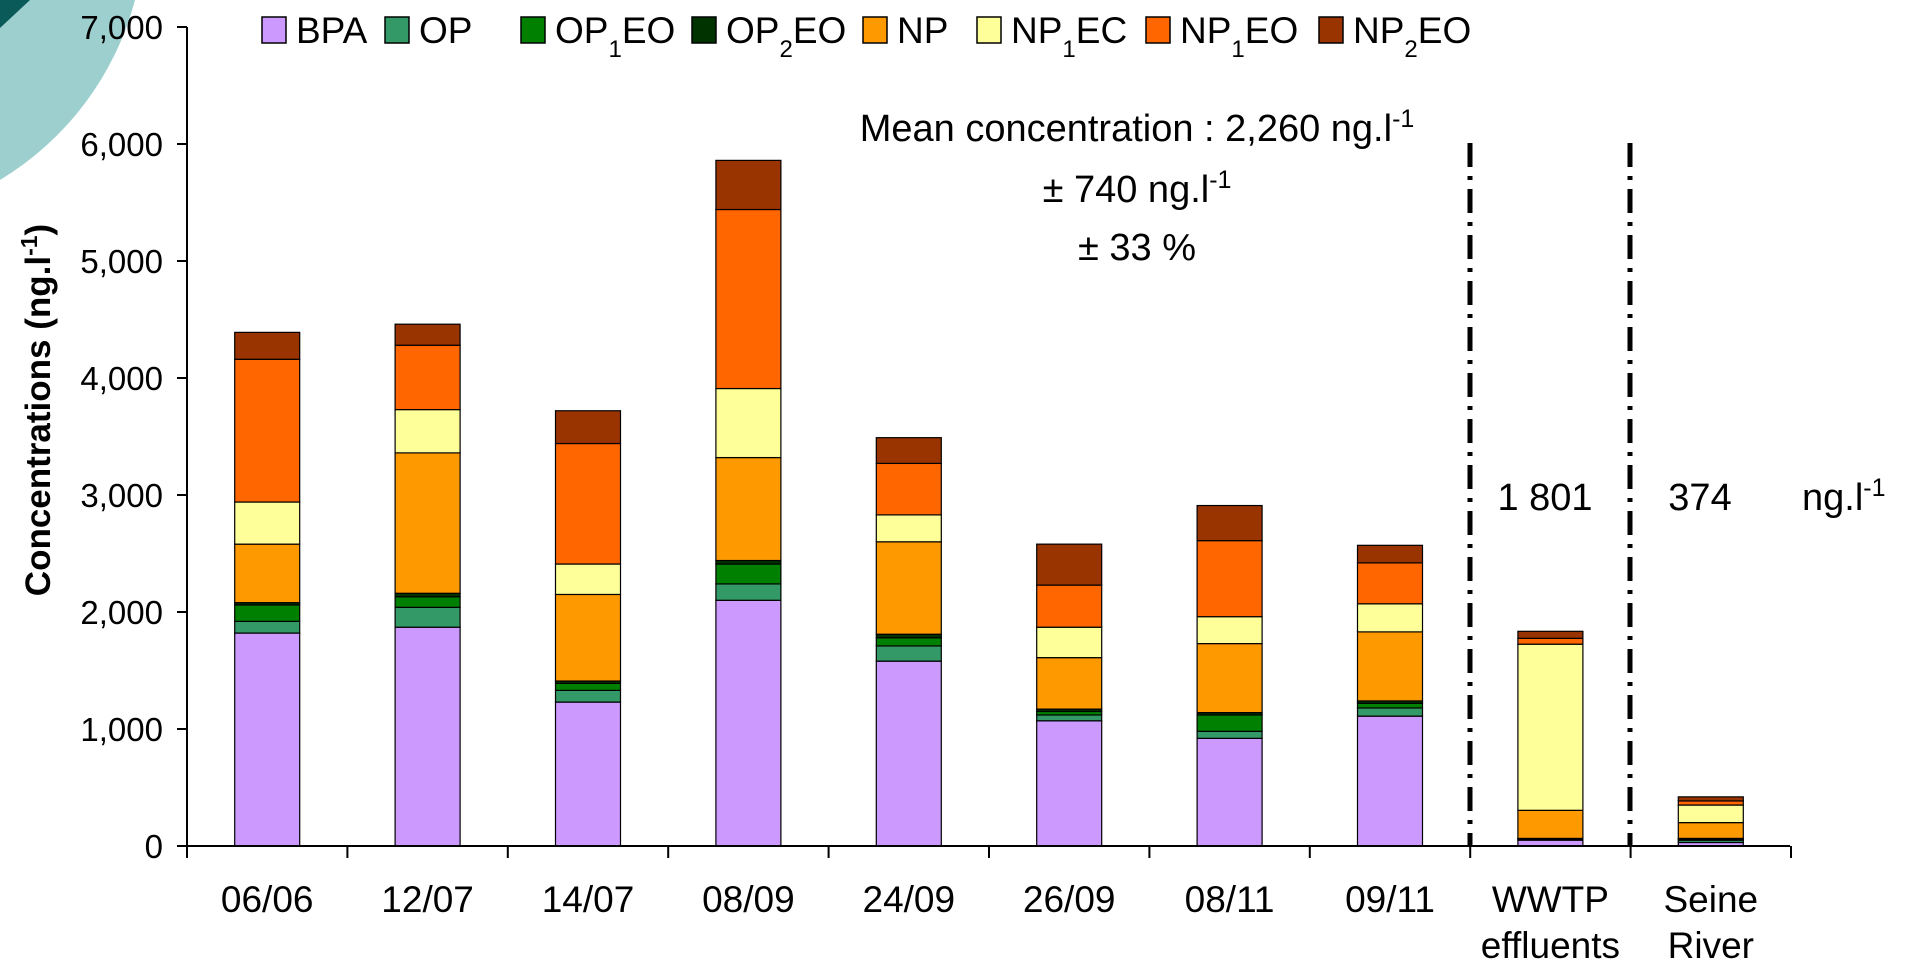 This screenshot has width=1915, height=966. I want to click on legend: BPA OP OP1EO OP2EO NP NP1EC NP1EO NP2EO, so click(866, 36).